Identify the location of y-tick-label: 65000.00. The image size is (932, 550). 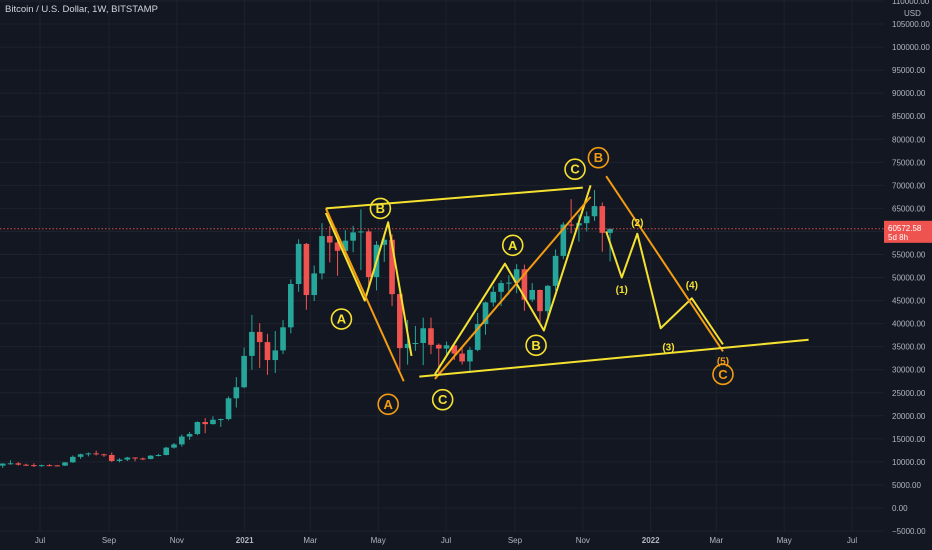
(909, 208).